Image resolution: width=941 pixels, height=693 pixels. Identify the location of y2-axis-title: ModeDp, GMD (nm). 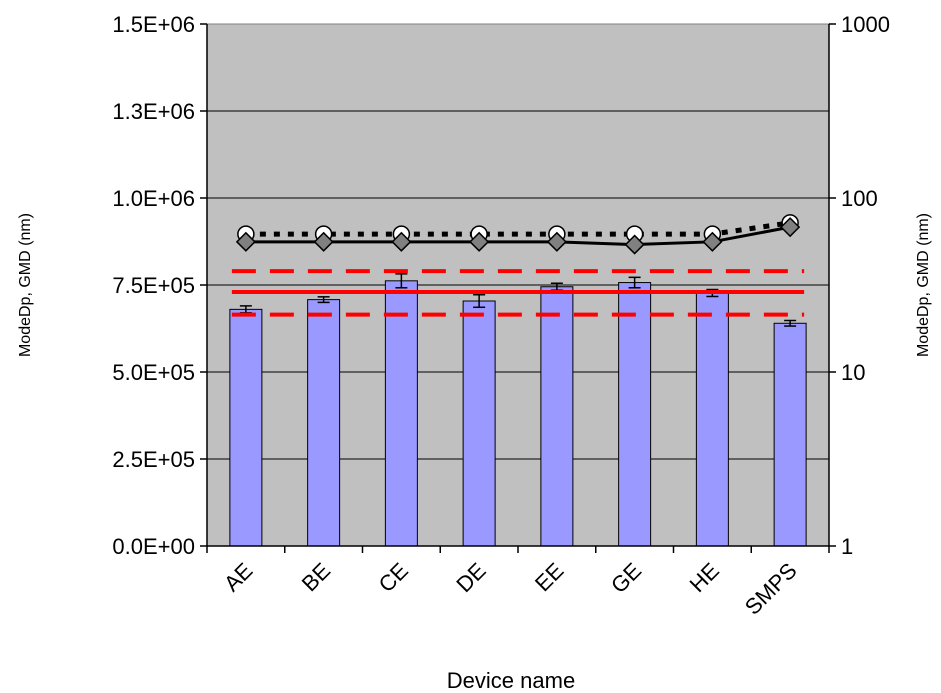
(923, 285).